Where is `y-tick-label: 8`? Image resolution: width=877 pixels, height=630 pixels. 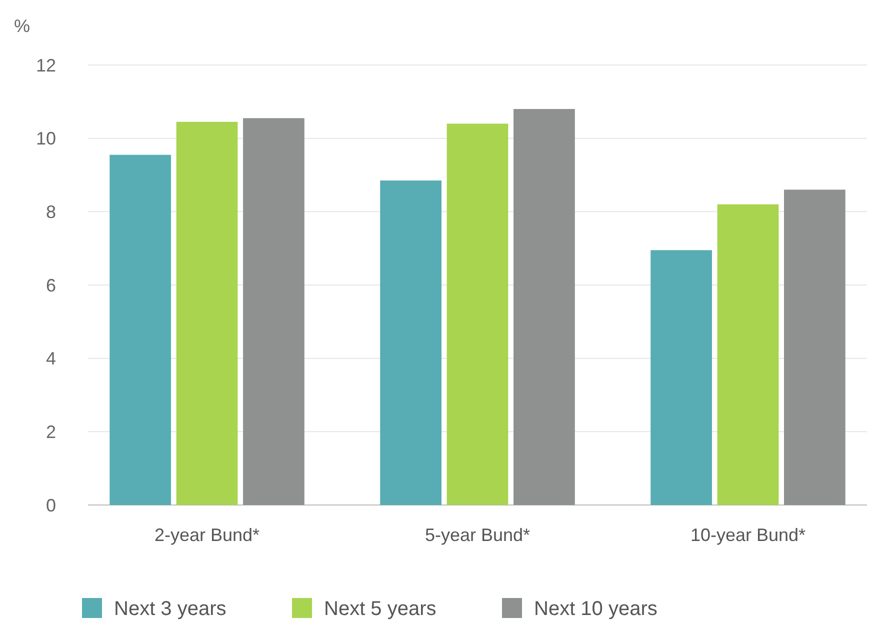
y-tick-label: 8 is located at coordinates (51, 212).